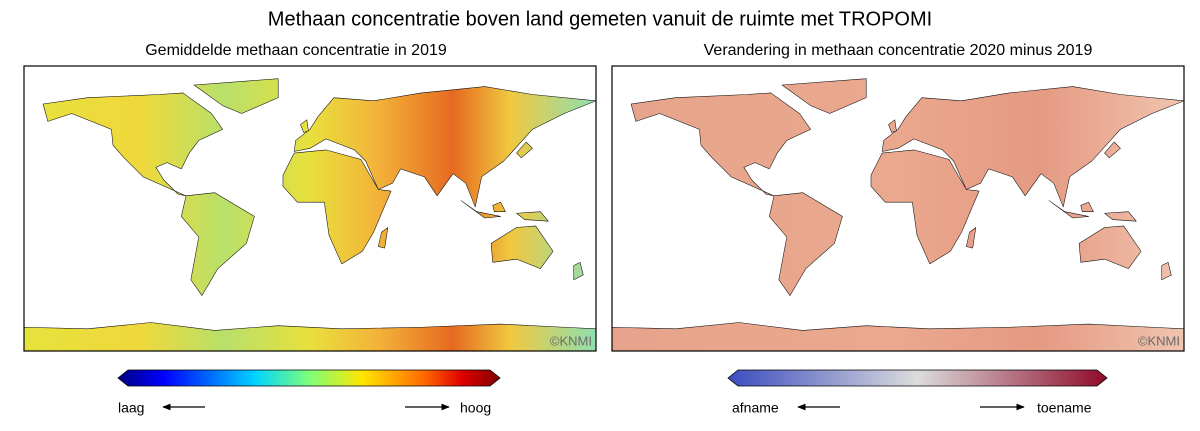  I want to click on legend-low: afname, so click(755, 408).